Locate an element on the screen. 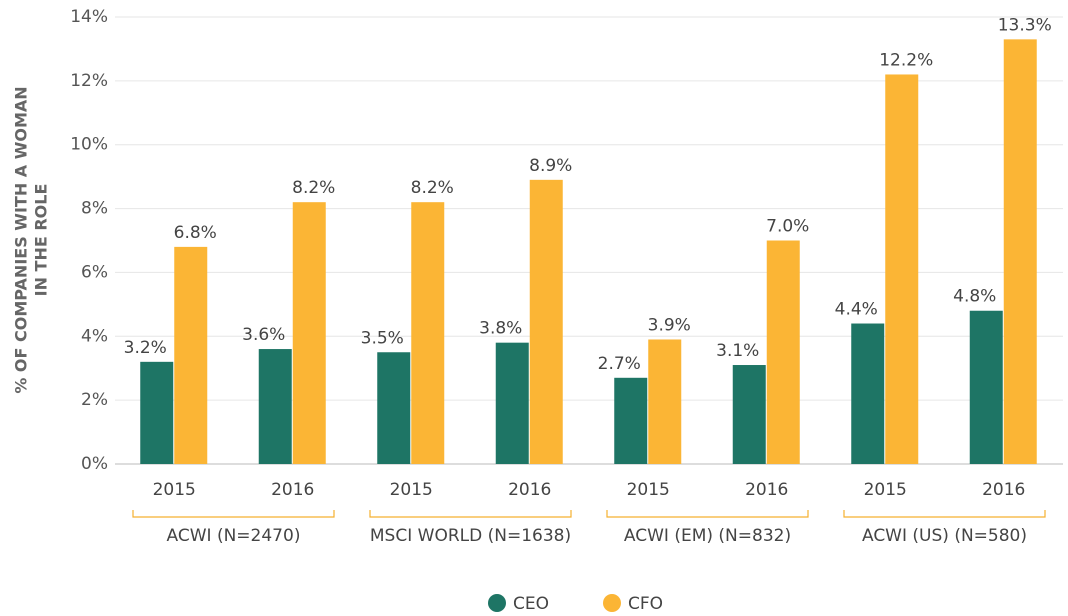 This screenshot has width=1068, height=616. y-tick-label: 6% is located at coordinates (94, 272).